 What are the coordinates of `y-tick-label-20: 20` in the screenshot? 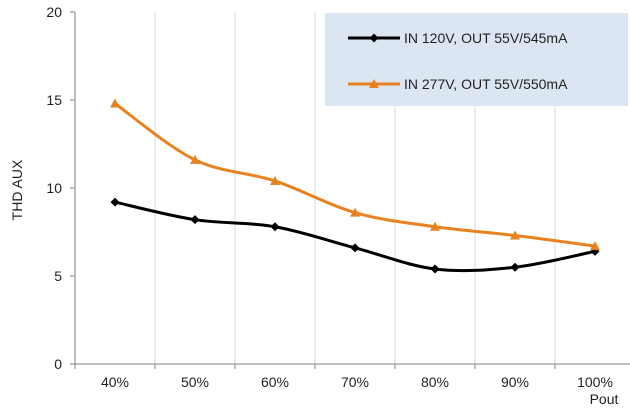 It's located at (54, 12).